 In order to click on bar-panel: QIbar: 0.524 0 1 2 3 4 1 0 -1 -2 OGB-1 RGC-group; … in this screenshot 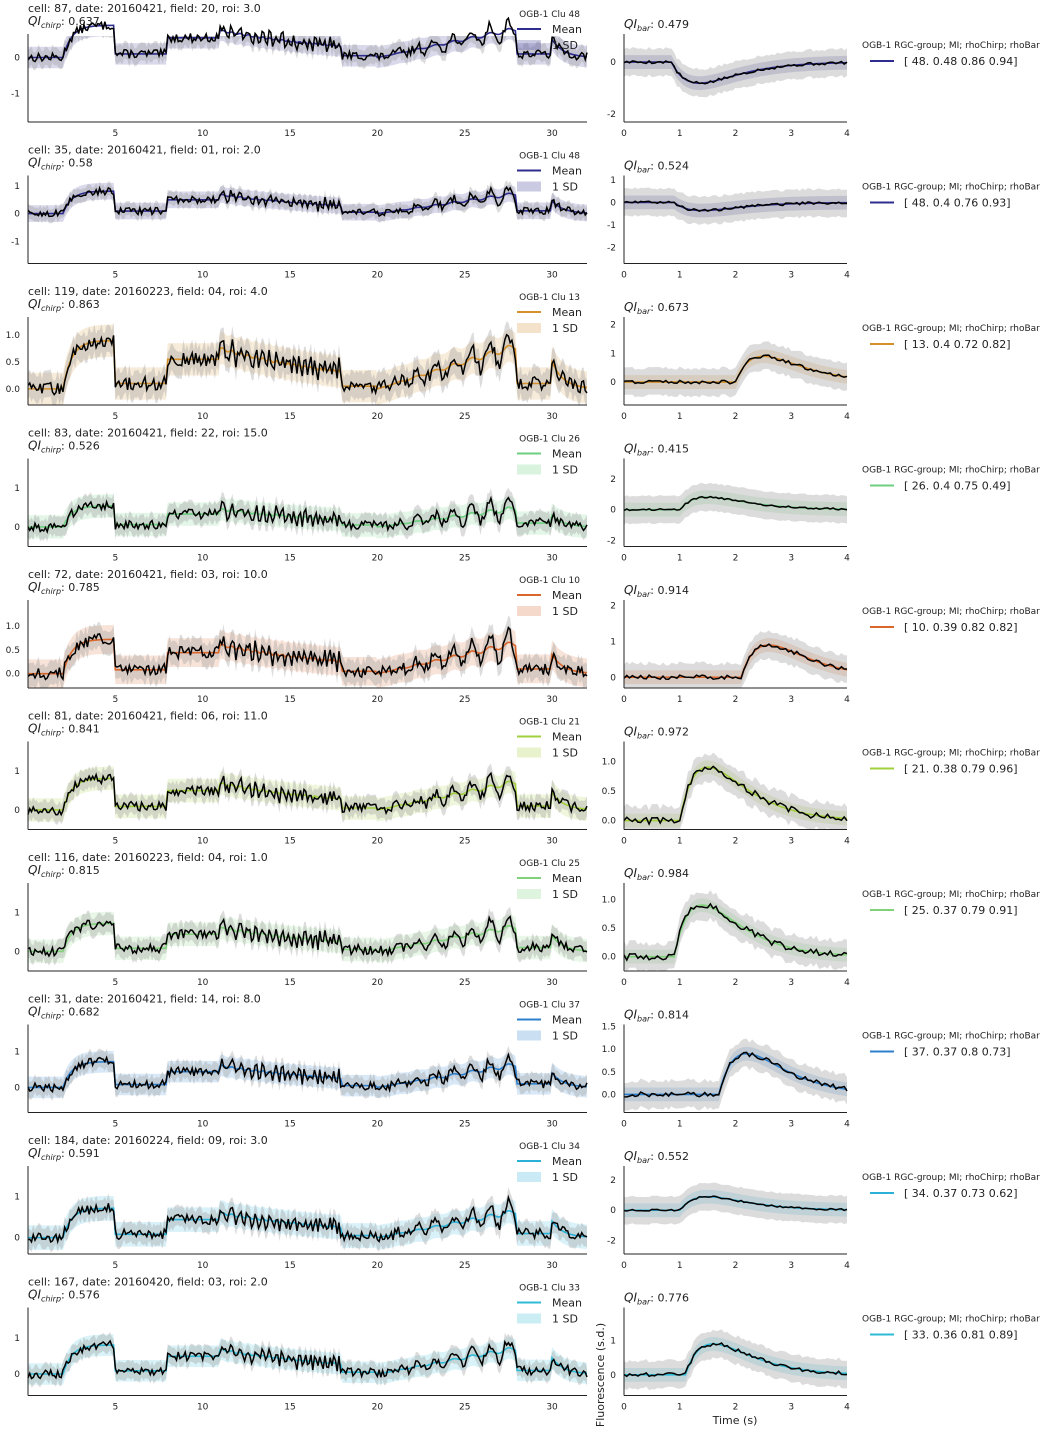, I will do `click(823, 220)`.